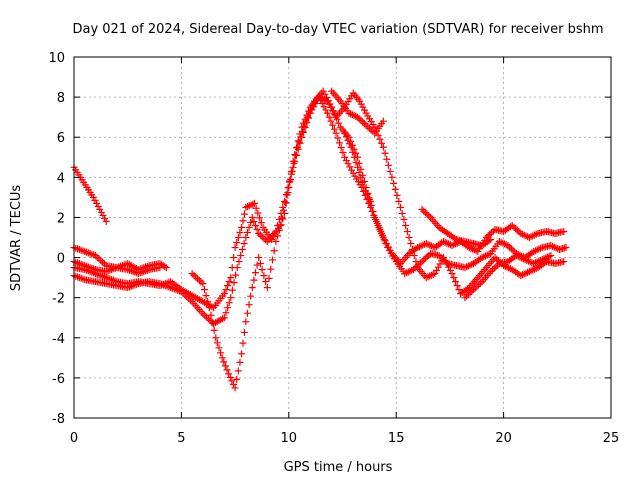 The height and width of the screenshot is (480, 640). Describe the element at coordinates (508, 277) in the screenshot. I see `series-trace-i` at that location.